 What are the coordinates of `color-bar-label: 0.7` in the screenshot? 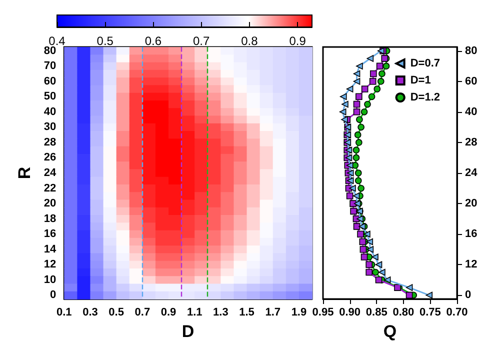 It's located at (201, 41).